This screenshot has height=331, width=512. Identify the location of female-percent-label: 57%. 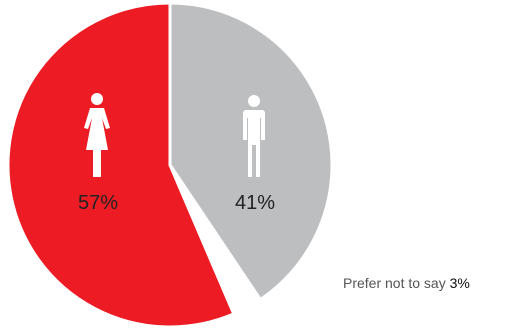
(98, 203).